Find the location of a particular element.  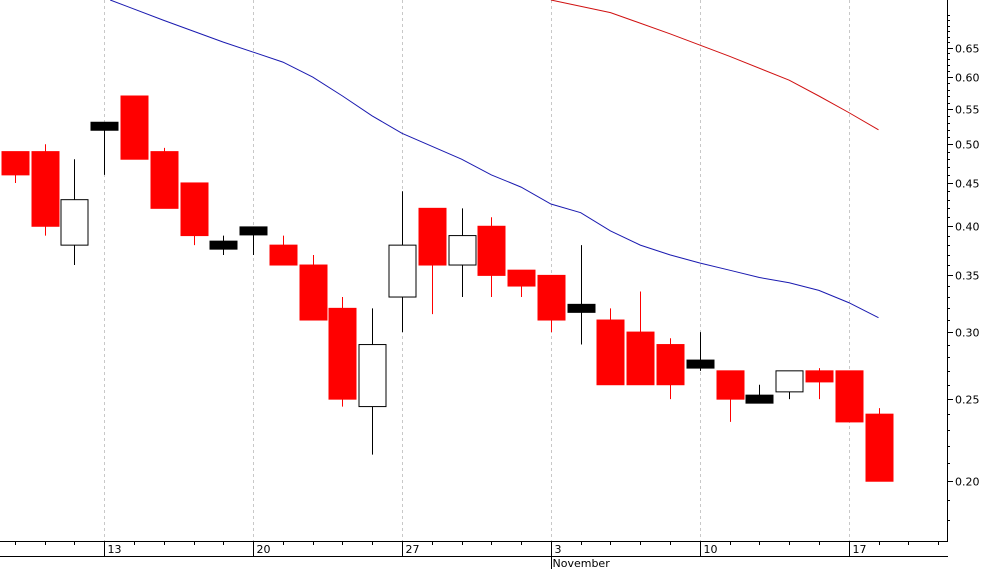

month-label: November is located at coordinates (582, 563).